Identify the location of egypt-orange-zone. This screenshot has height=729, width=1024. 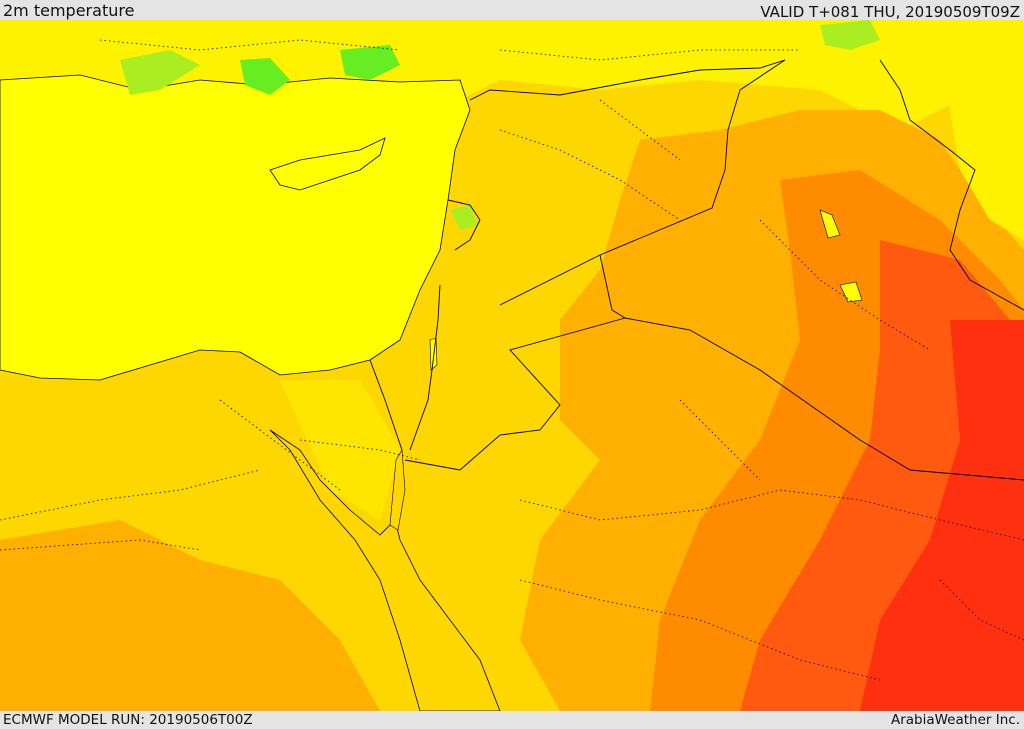
(190, 615).